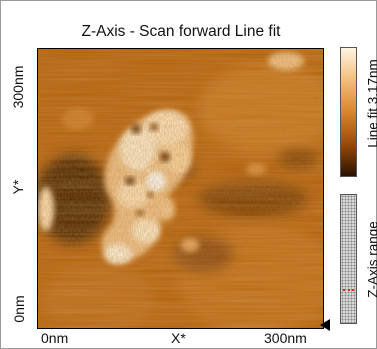 Image resolution: width=377 pixels, height=349 pixels. Describe the element at coordinates (18, 87) in the screenshot. I see `y-axis-max-label: 300nm` at that location.